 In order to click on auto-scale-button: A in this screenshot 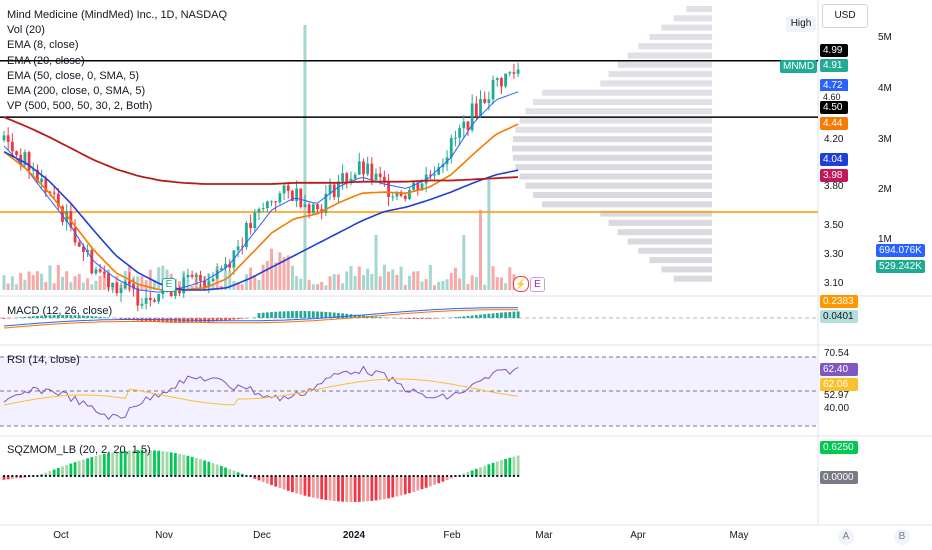, I will do `click(846, 537)`.